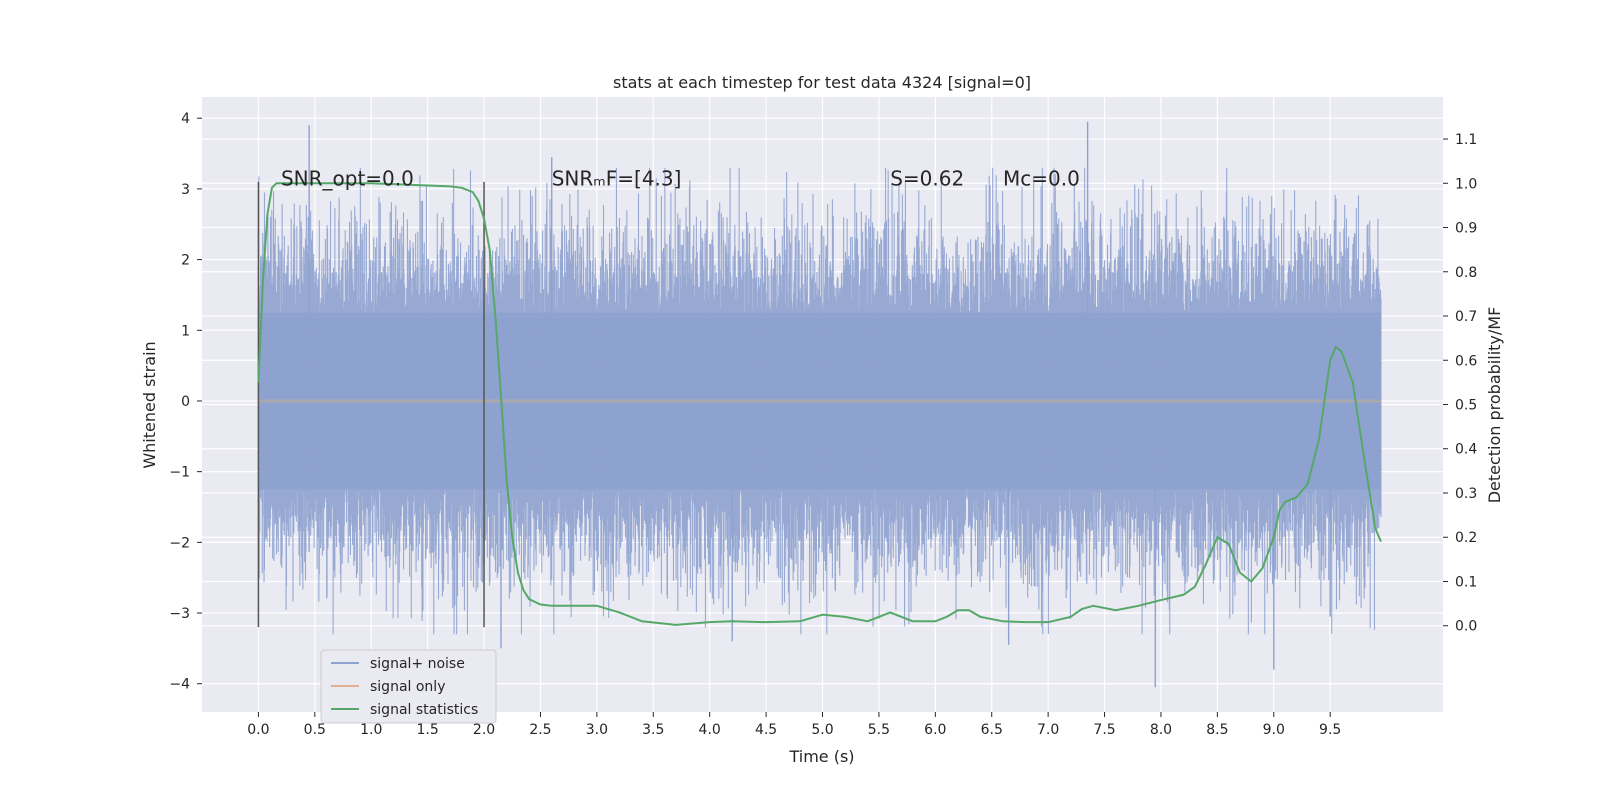  What do you see at coordinates (1161, 730) in the screenshot?
I see `x-tick-label: 8.0` at bounding box center [1161, 730].